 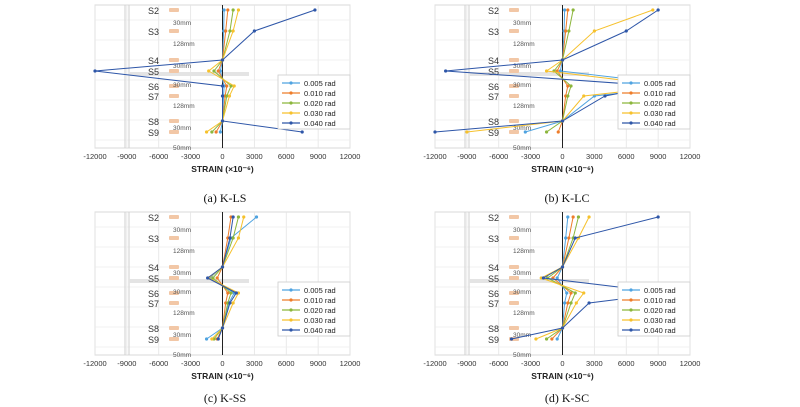 What do you see at coordinates (153, 133) in the screenshot?
I see `gauge-label-s9: S9` at bounding box center [153, 133].